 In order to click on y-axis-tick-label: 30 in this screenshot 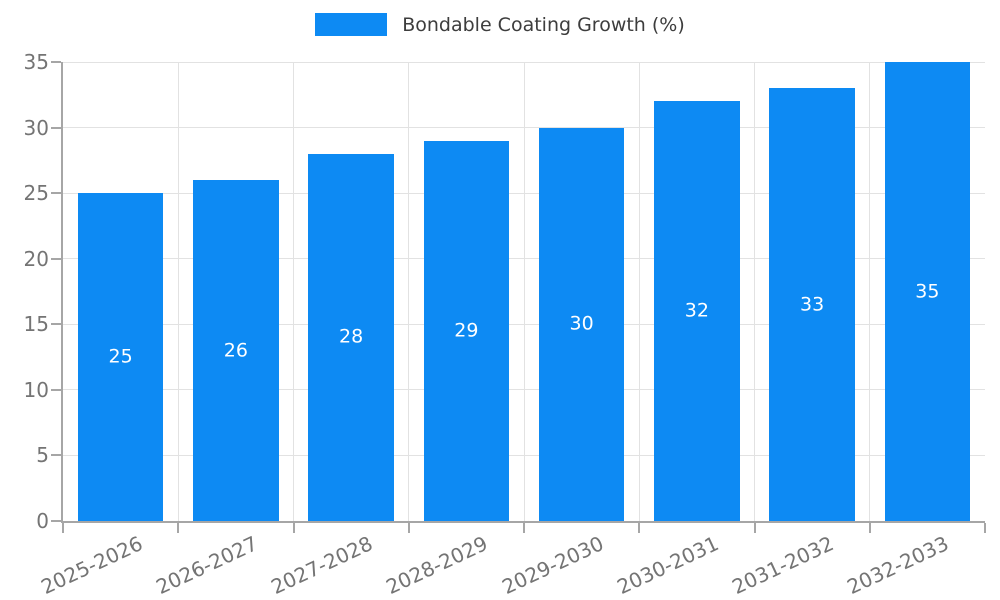, I will do `click(36, 127)`.